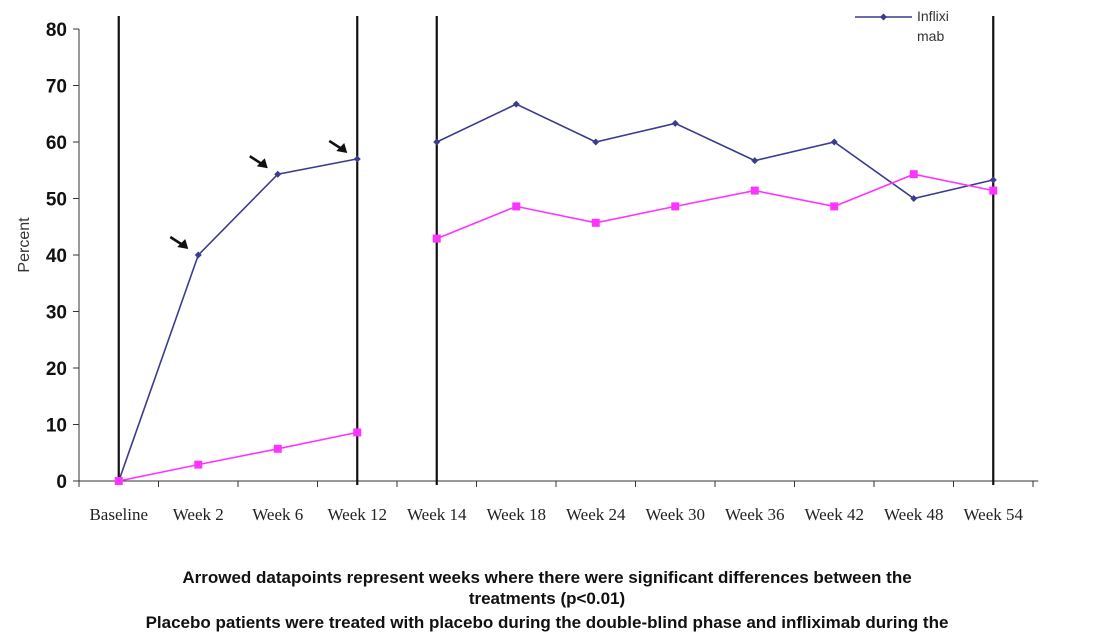 The width and height of the screenshot is (1094, 644). Describe the element at coordinates (993, 514) in the screenshot. I see `x-tick-label: Week 54` at that location.